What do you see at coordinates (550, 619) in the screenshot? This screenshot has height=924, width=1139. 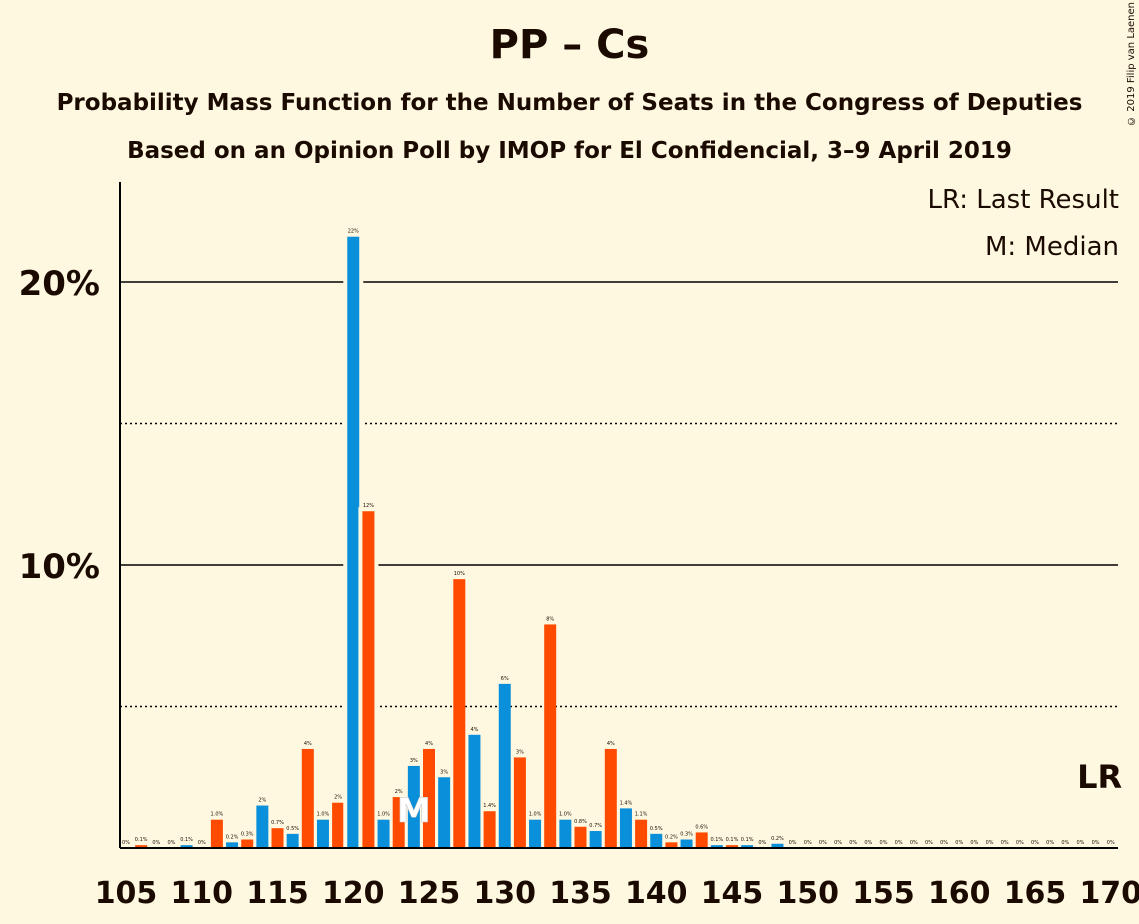 I see `bar-value-label: 8%` at bounding box center [550, 619].